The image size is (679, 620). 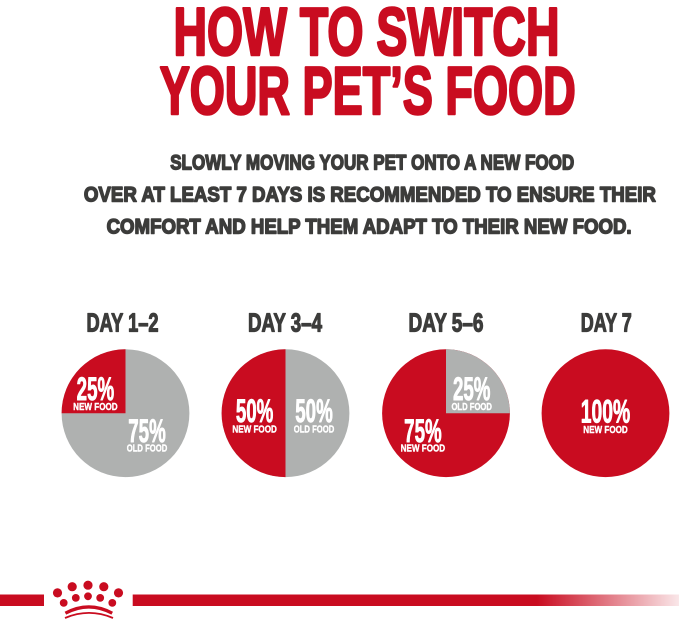 What do you see at coordinates (123, 324) in the screenshot?
I see `svg-text: DAY 1–2` at bounding box center [123, 324].